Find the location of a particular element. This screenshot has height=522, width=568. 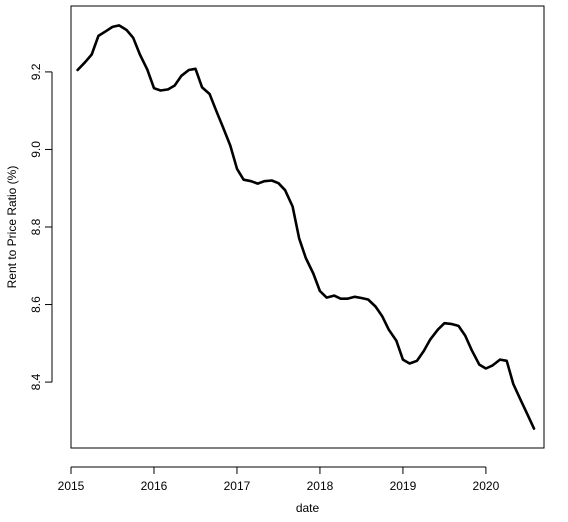

y-tick-label: 8.8 is located at coordinates (36, 226).